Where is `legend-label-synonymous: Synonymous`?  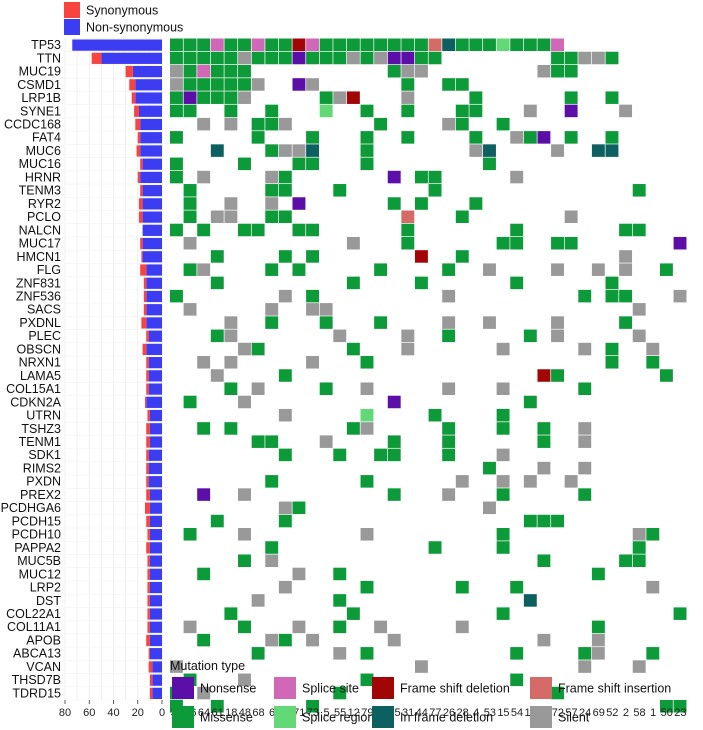
legend-label-synonymous: Synonymous is located at coordinates (122, 11).